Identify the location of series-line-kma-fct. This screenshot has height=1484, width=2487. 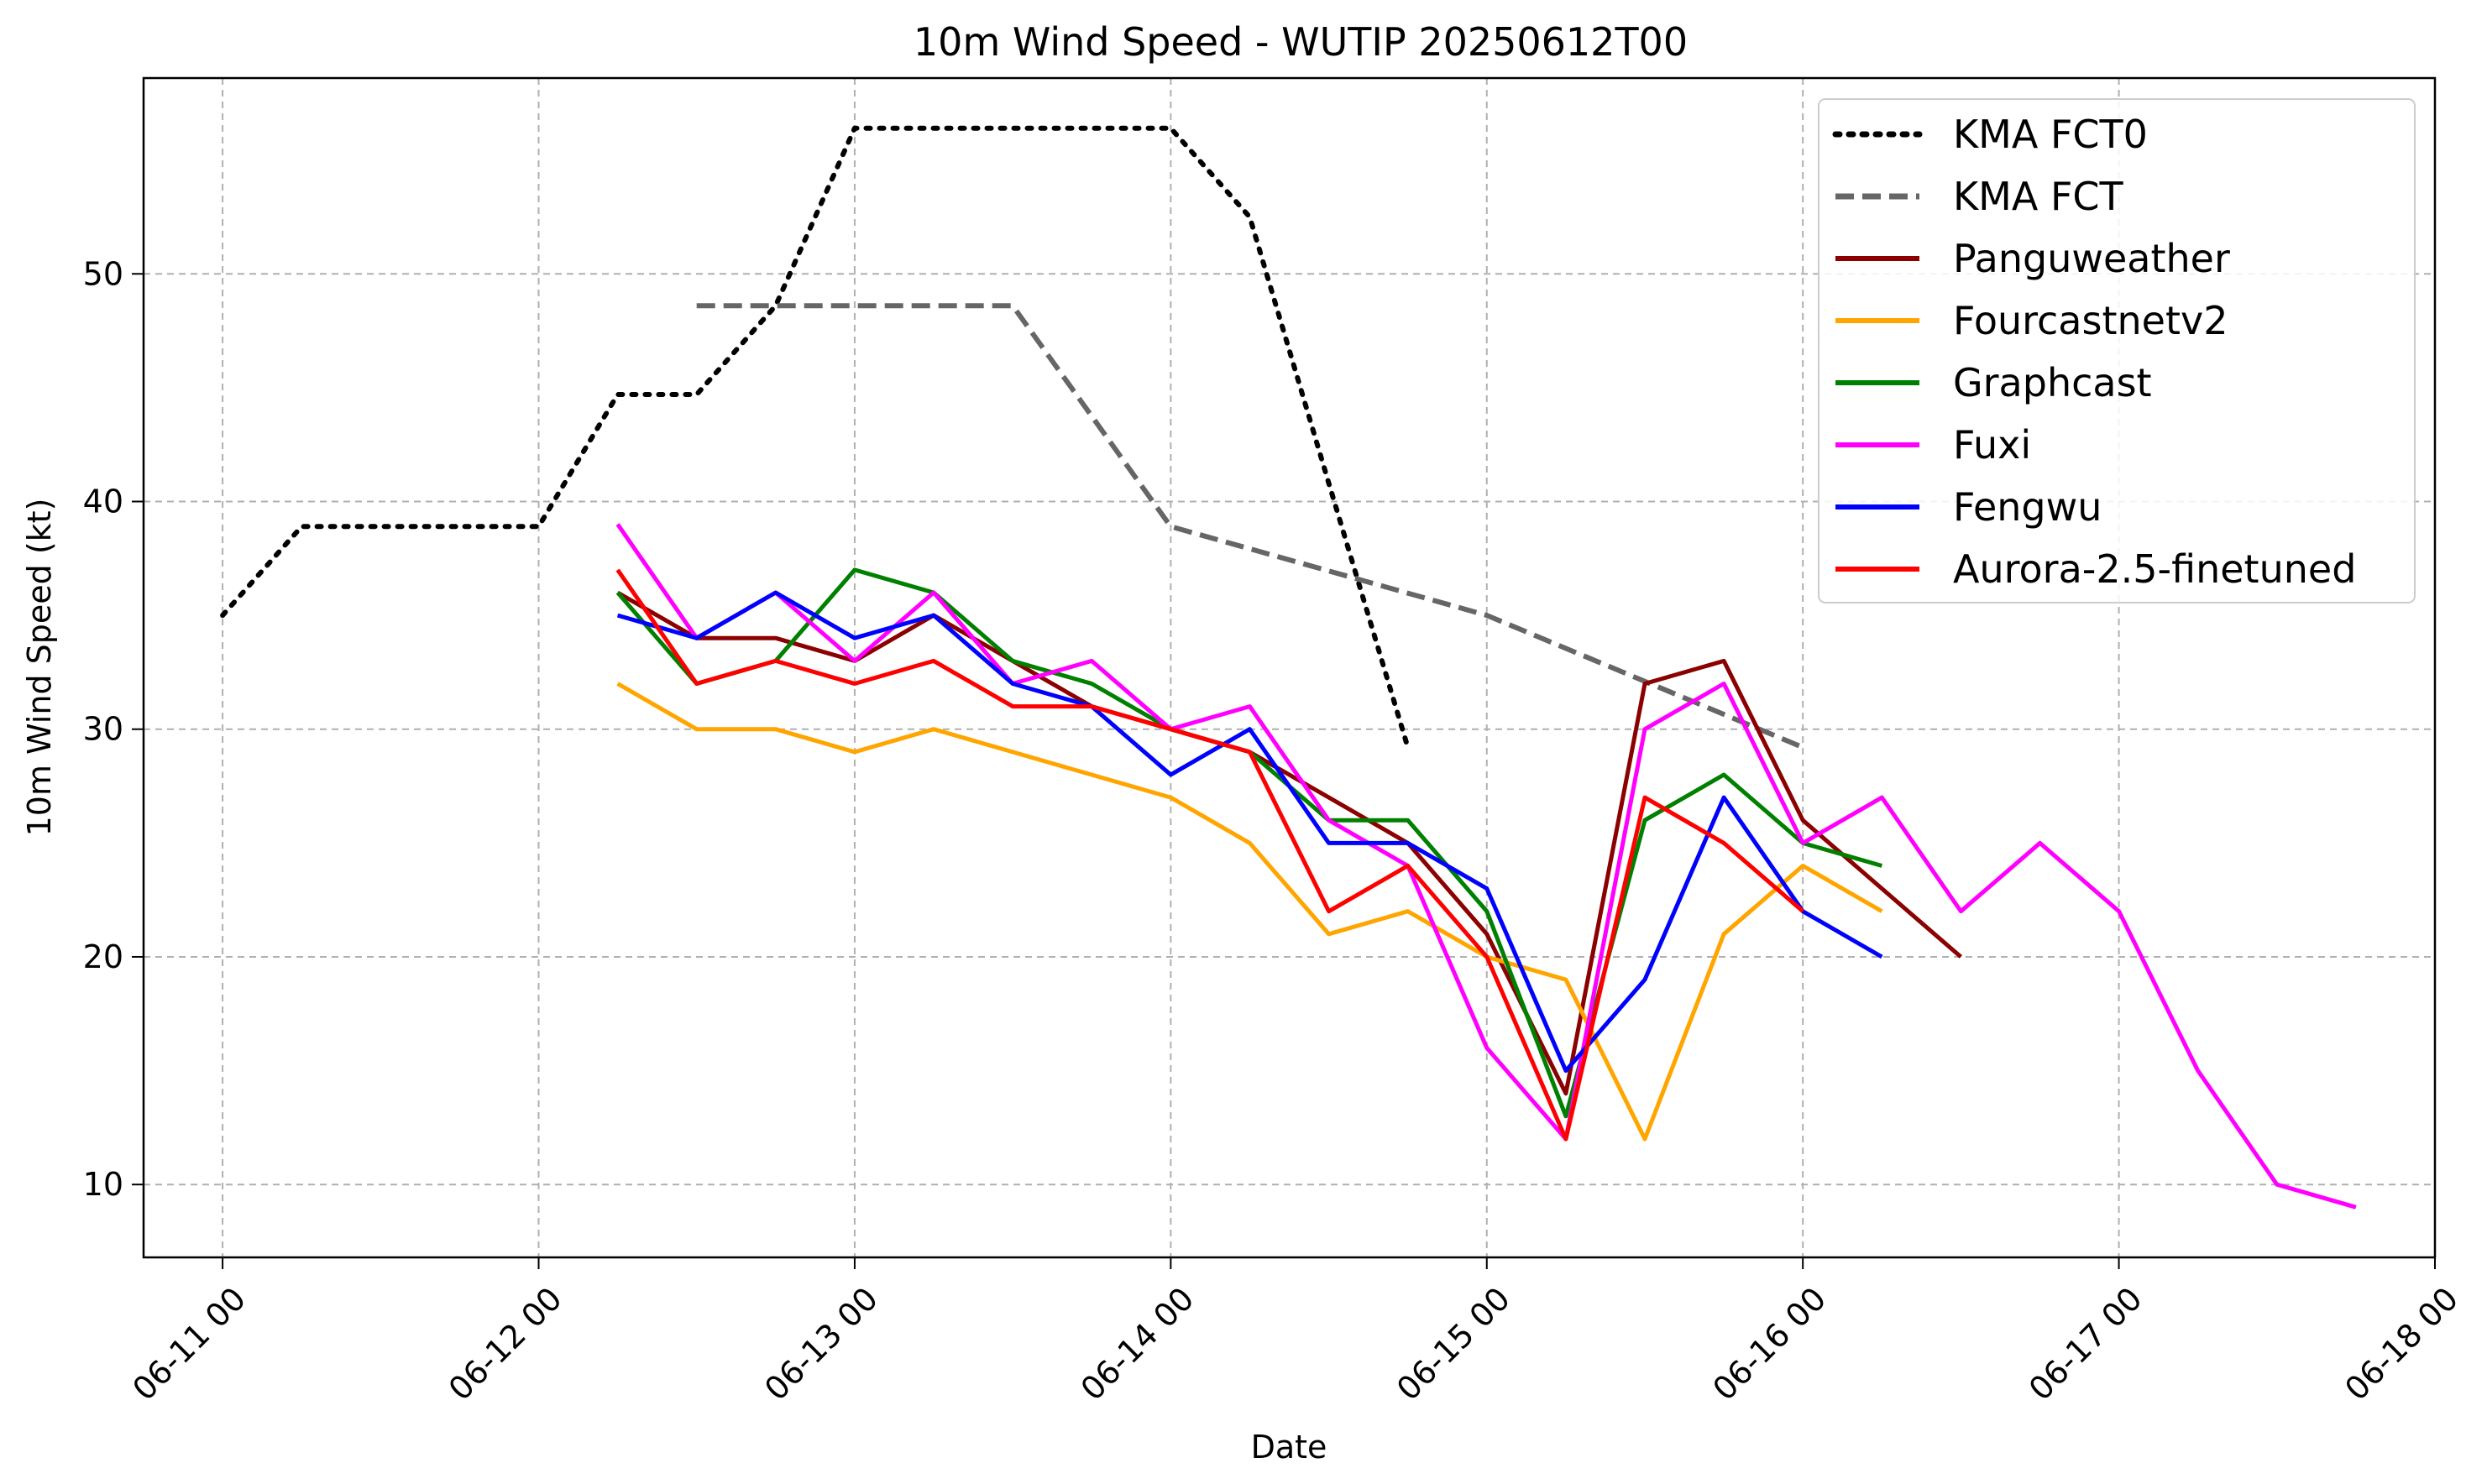
(1250, 526).